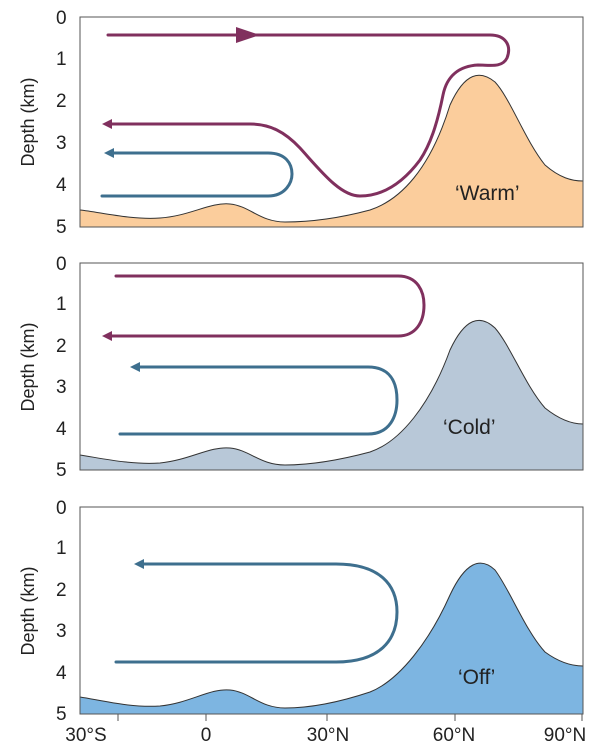 The width and height of the screenshot is (601, 746). What do you see at coordinates (487, 193) in the screenshot?
I see `panel-label-warm: ‘Warm’` at bounding box center [487, 193].